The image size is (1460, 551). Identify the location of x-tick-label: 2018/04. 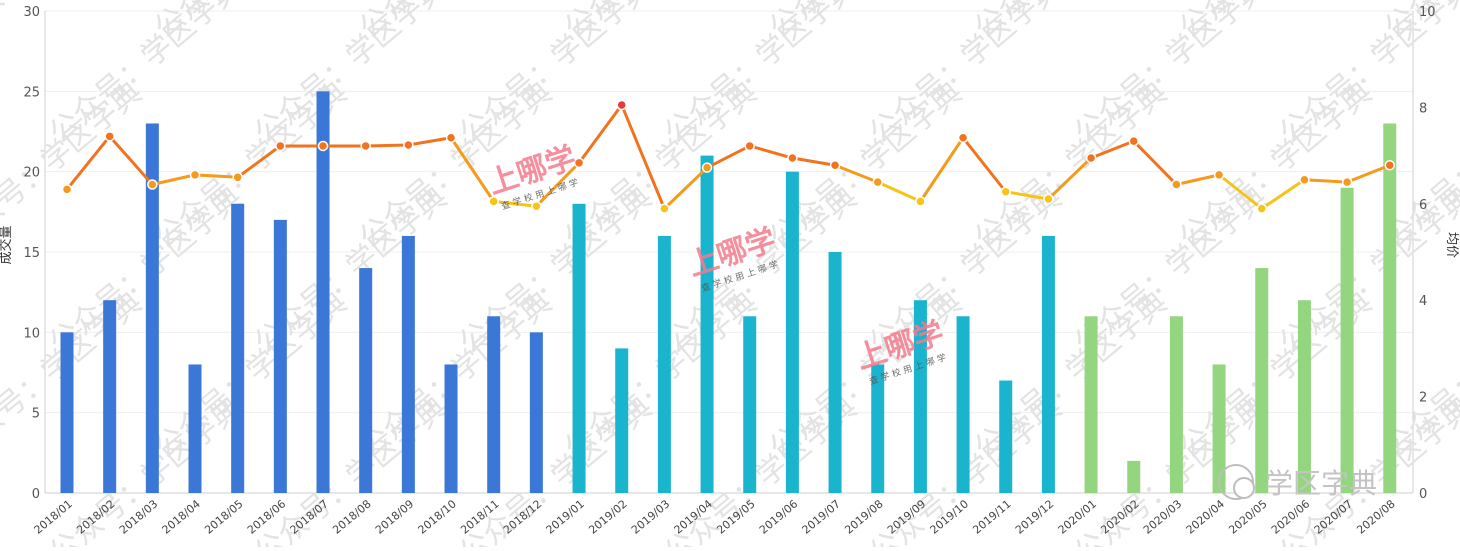
(181, 516).